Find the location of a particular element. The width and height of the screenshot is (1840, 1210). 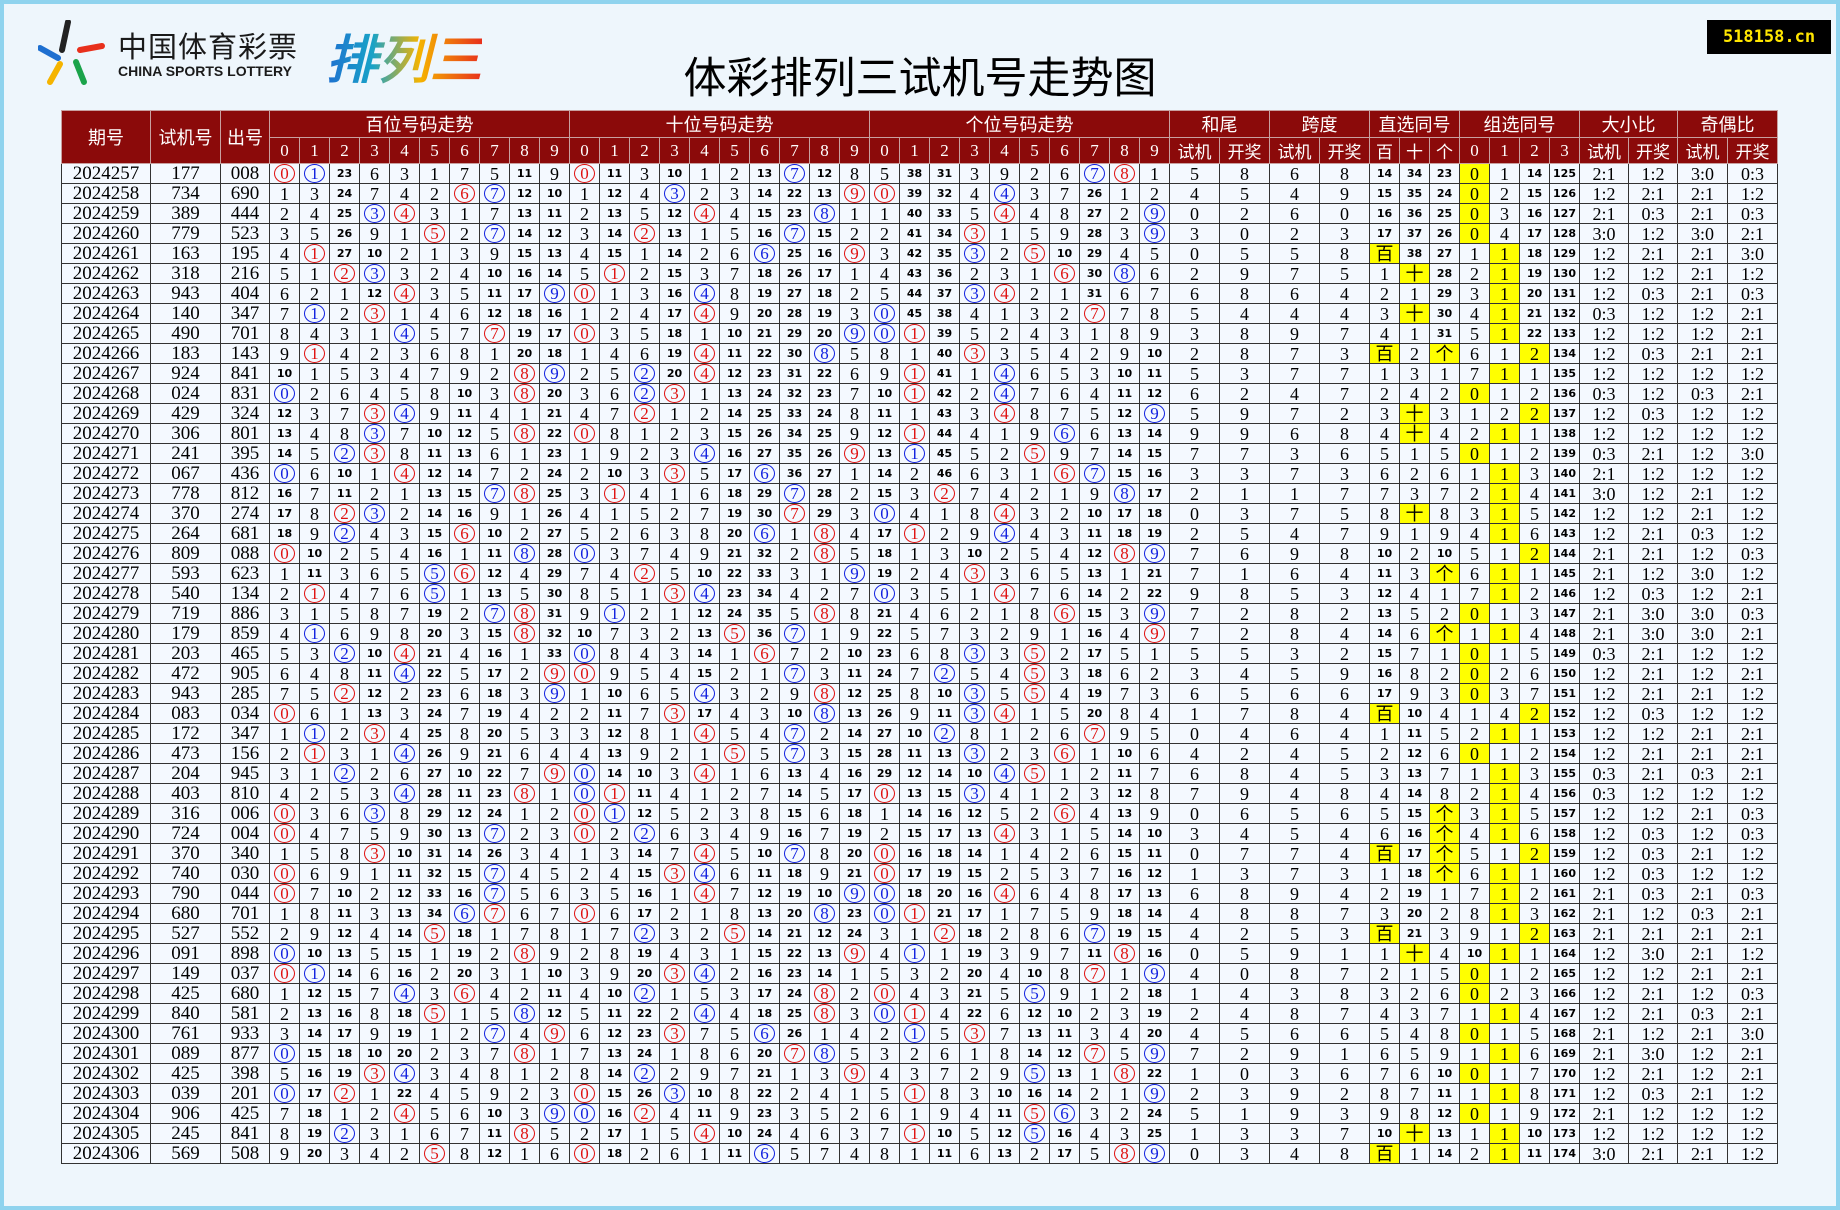

direct-omission: 2 is located at coordinates (1444, 673).